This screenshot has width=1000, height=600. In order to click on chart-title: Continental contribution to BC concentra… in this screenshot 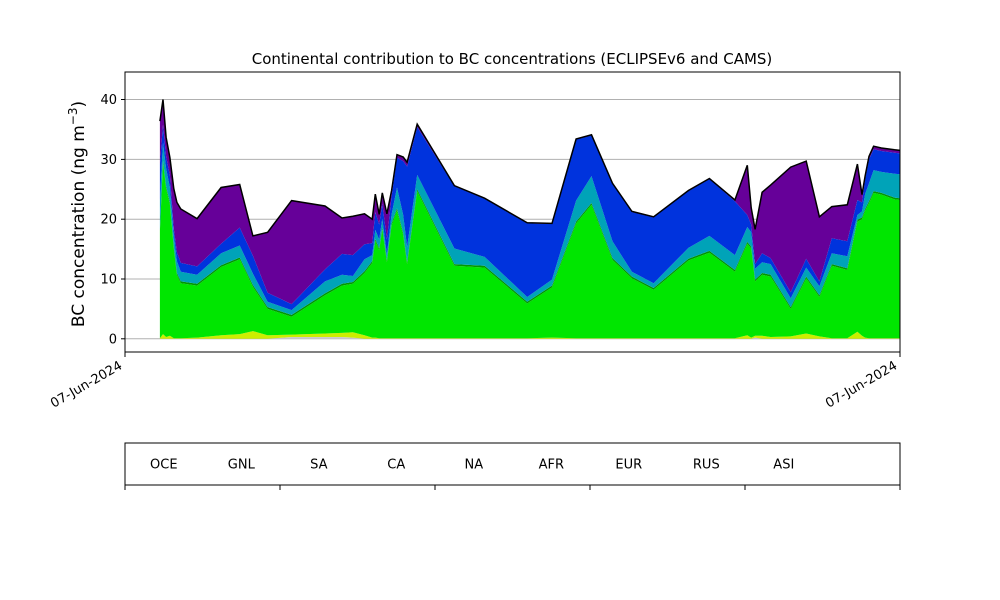, I will do `click(512, 59)`.